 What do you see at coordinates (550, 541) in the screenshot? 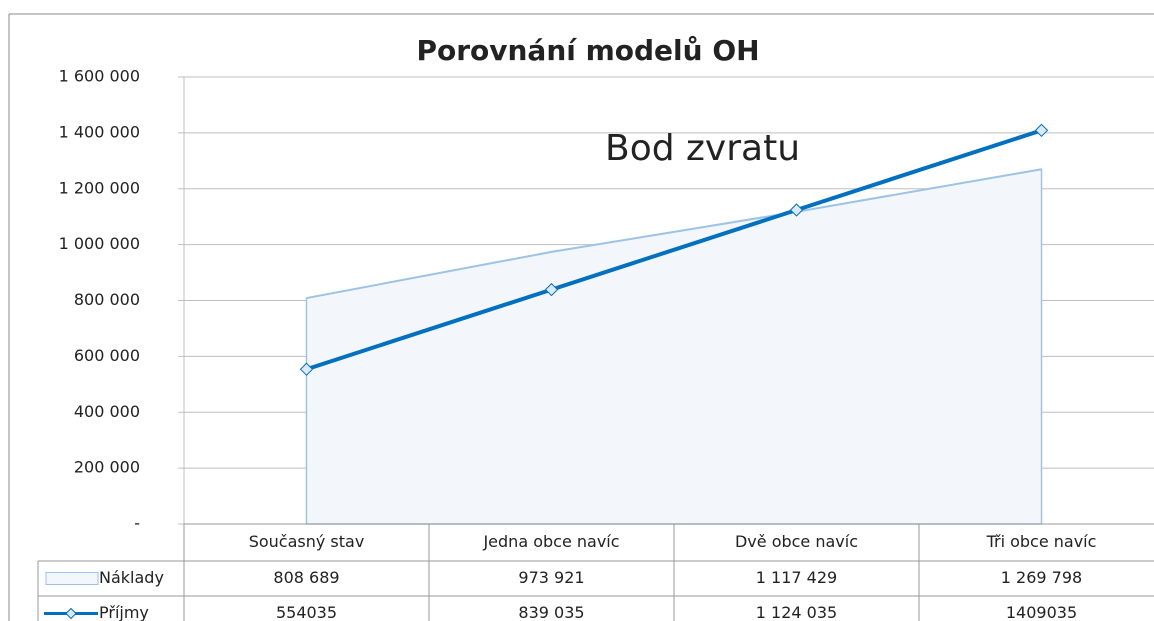
I see `x-tick-label: Jedna obce navíc` at bounding box center [550, 541].